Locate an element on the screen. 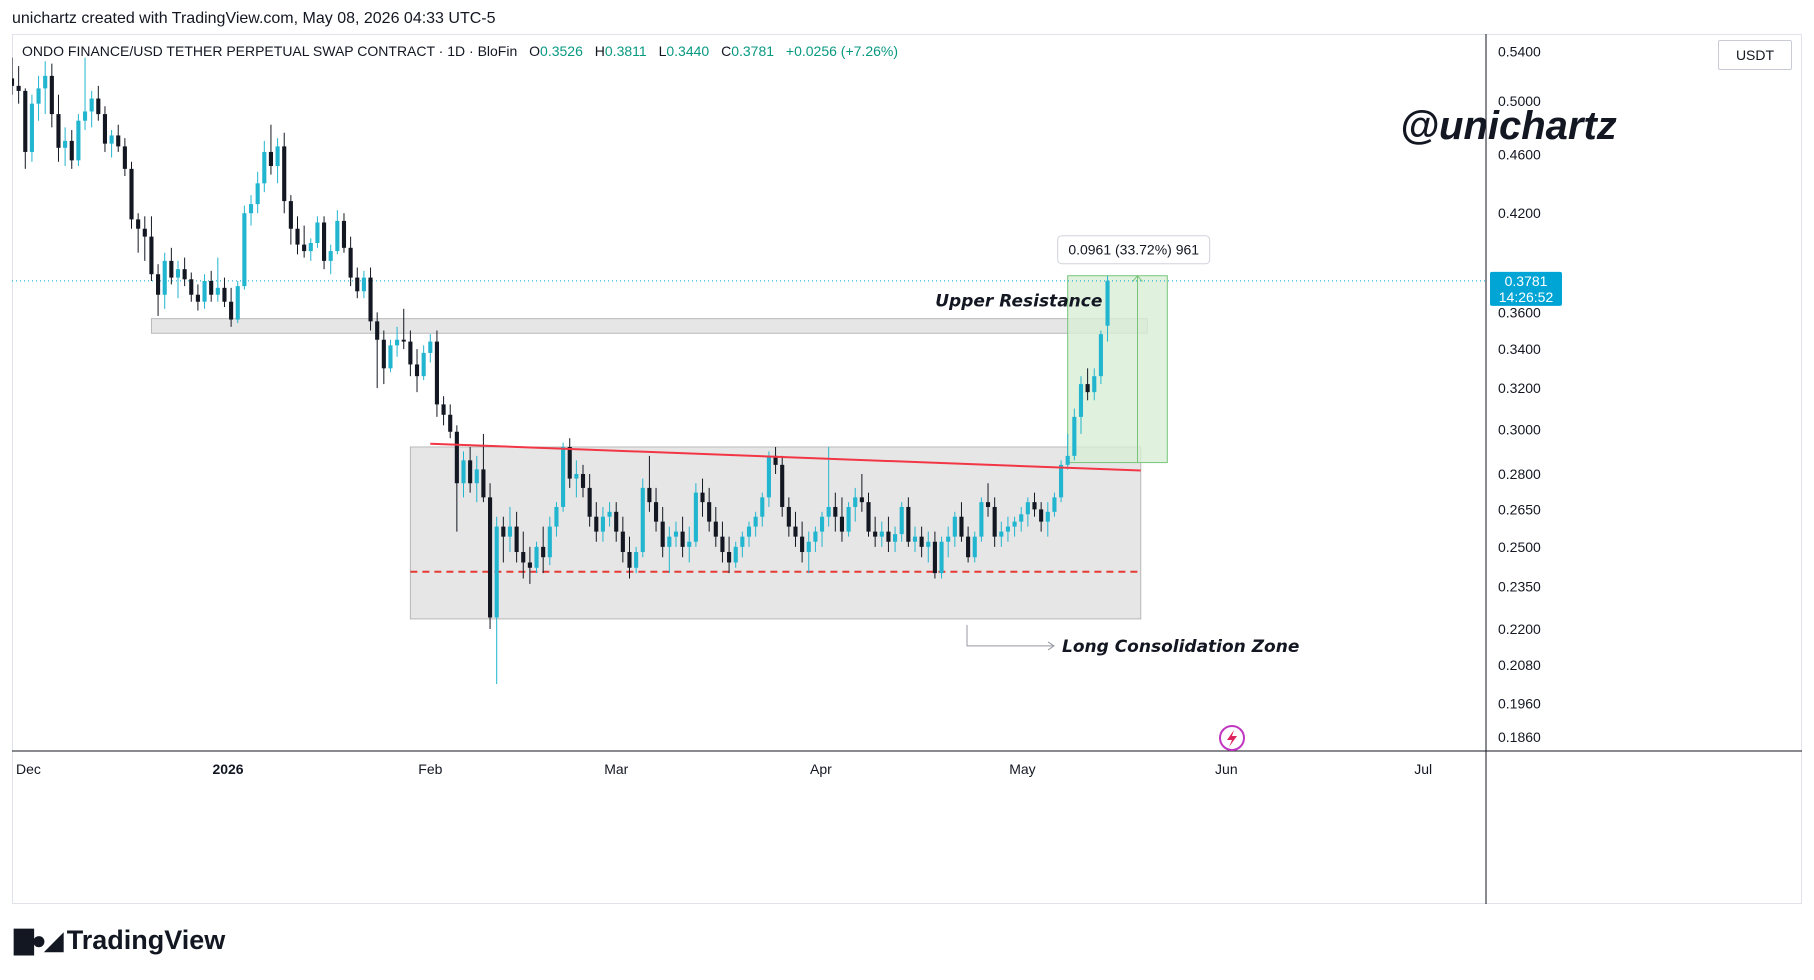 The width and height of the screenshot is (1814, 980). currency-selector: USDT is located at coordinates (1755, 55).